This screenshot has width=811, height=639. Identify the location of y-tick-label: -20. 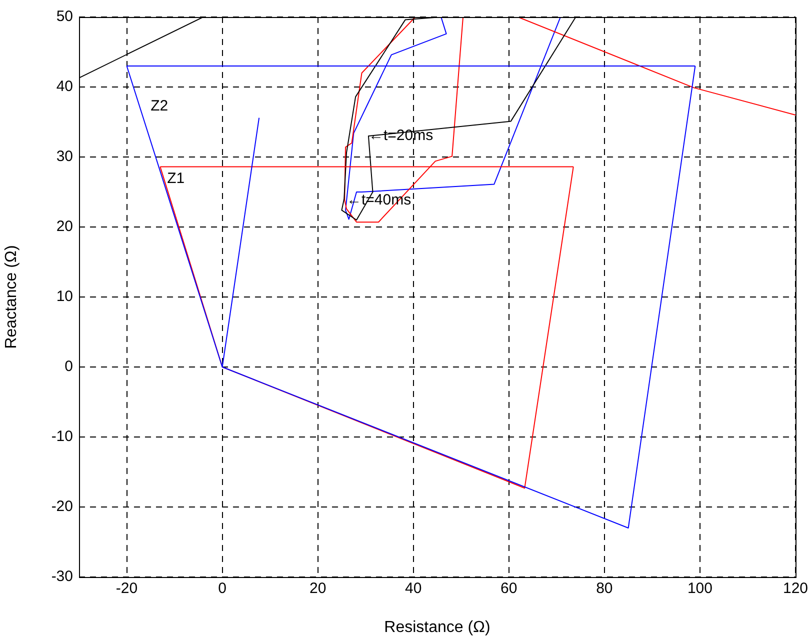
(62, 507).